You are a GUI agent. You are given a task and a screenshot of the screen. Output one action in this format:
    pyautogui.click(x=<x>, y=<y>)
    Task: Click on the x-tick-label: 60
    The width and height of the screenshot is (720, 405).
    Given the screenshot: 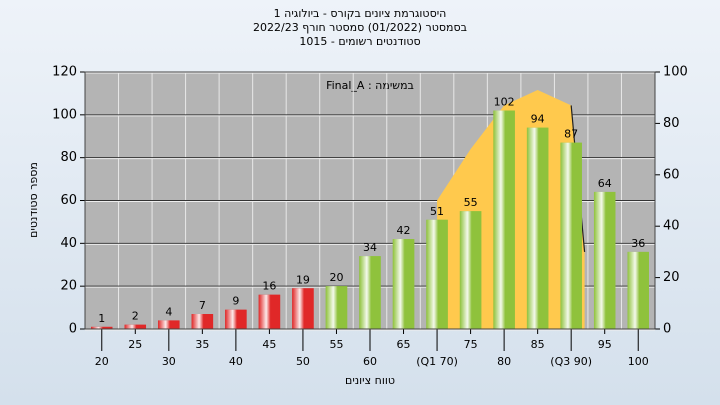 What is the action you would take?
    pyautogui.click(x=370, y=361)
    